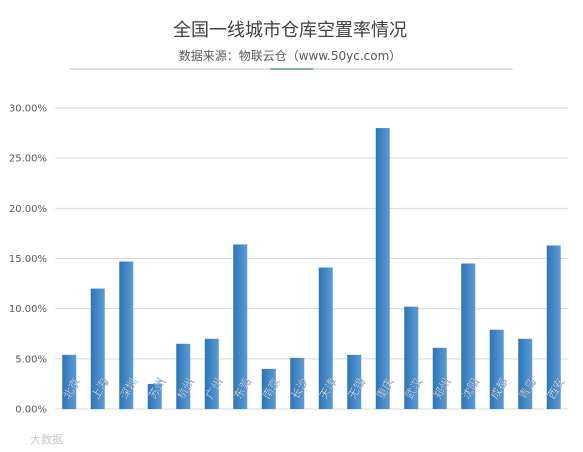  What do you see at coordinates (290, 55) in the screenshot?
I see `chart-subtitle: 数据来源：物联云仓（www.50yc.com）` at bounding box center [290, 55].